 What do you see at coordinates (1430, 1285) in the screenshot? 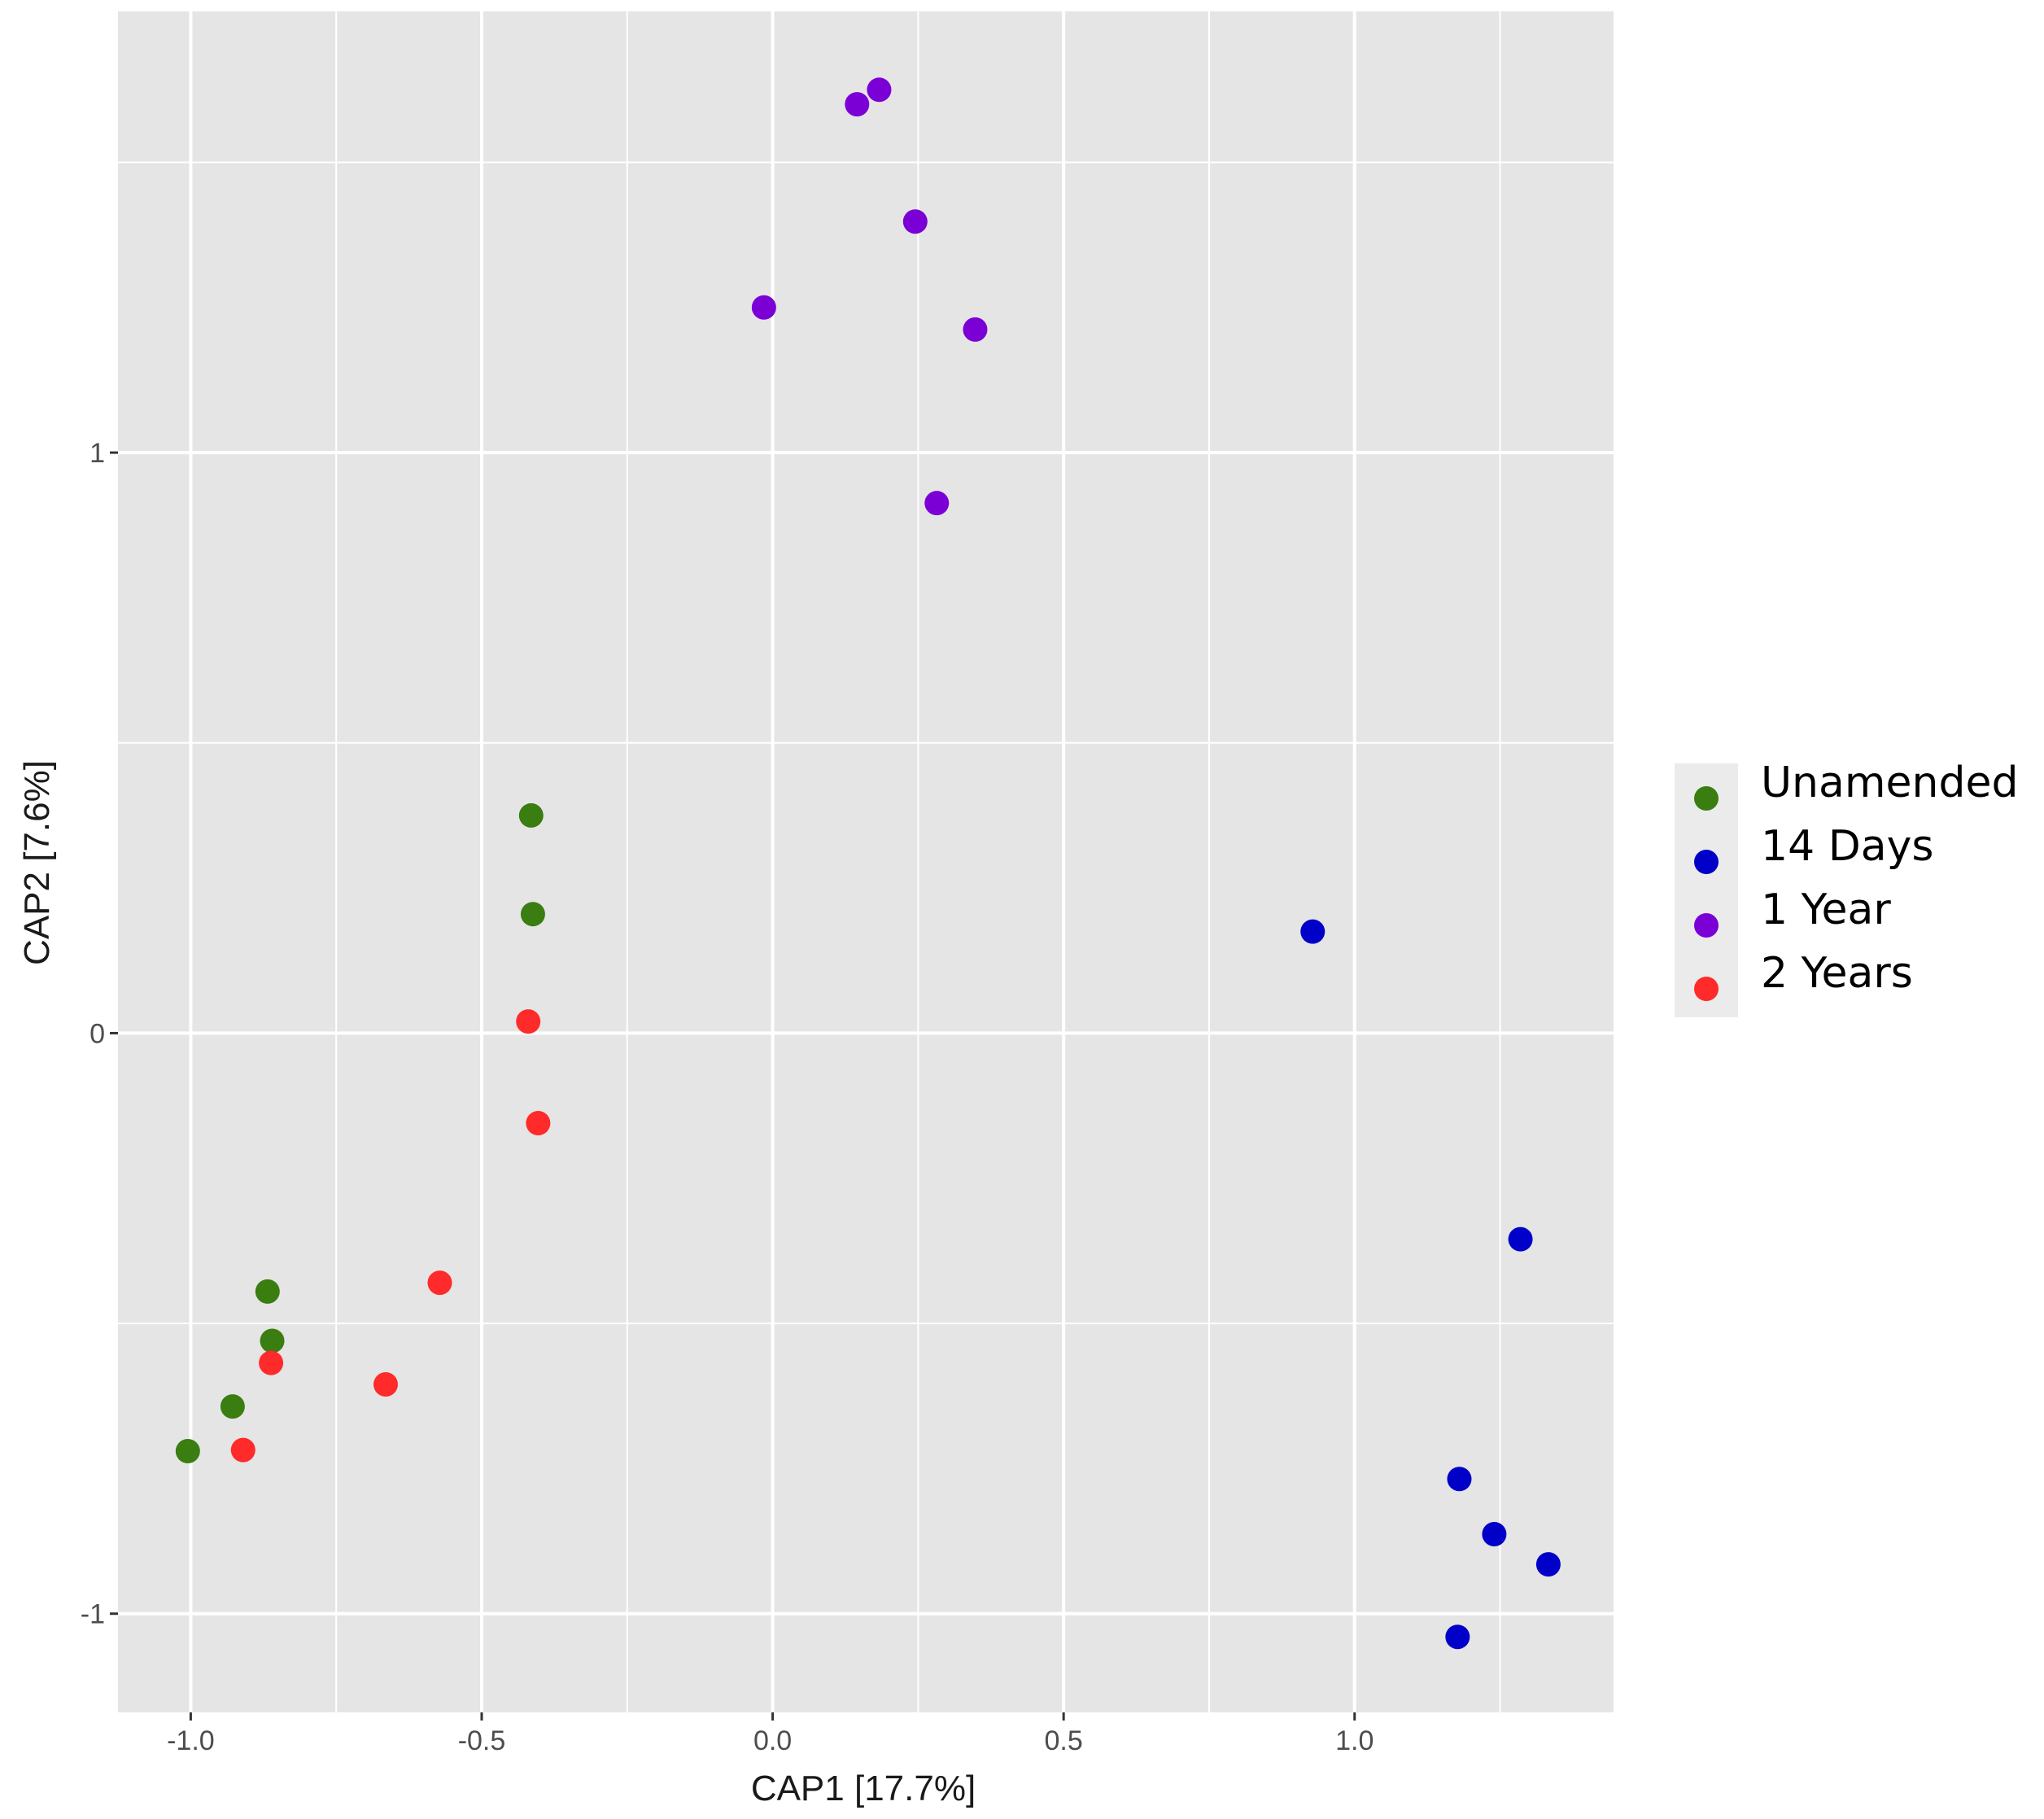
I see `series-14-days` at bounding box center [1430, 1285].